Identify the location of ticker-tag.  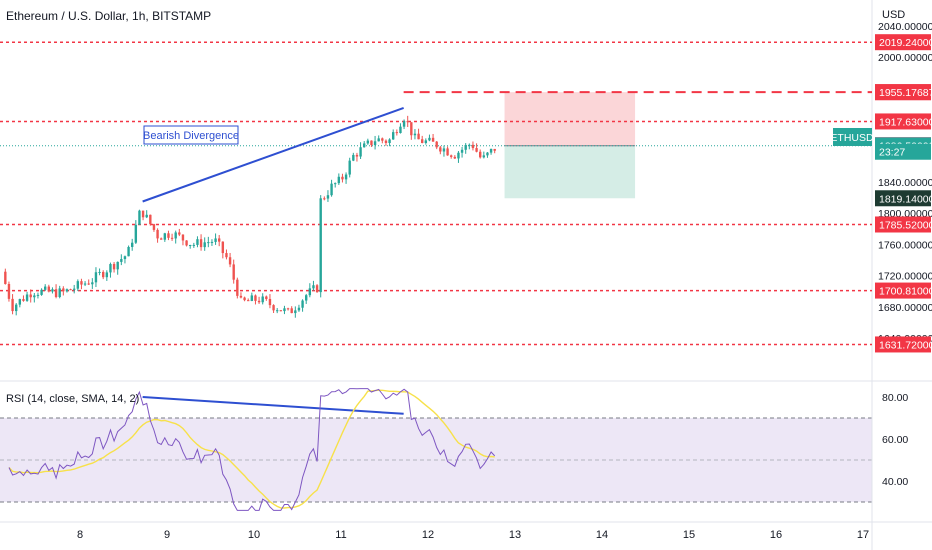
(852, 137).